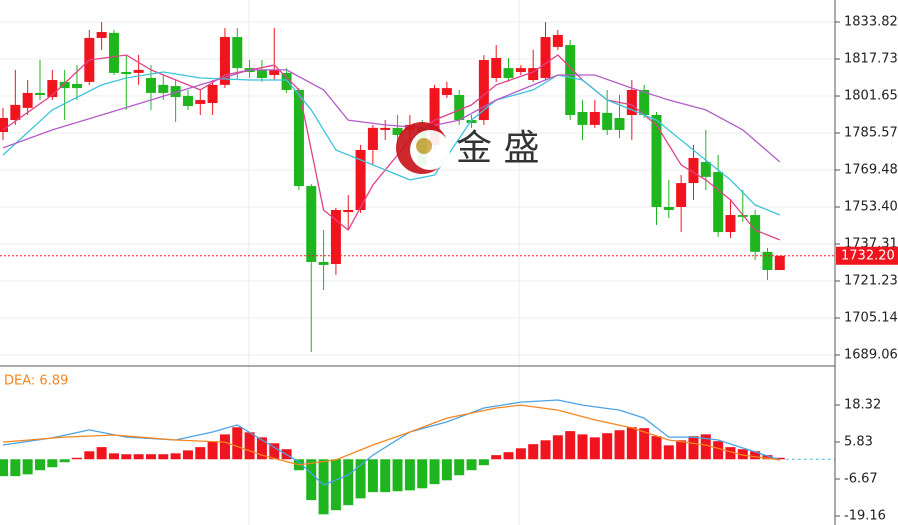 The height and width of the screenshot is (525, 898). Describe the element at coordinates (871, 206) in the screenshot. I see `y-tick-label: 1753.40` at that location.